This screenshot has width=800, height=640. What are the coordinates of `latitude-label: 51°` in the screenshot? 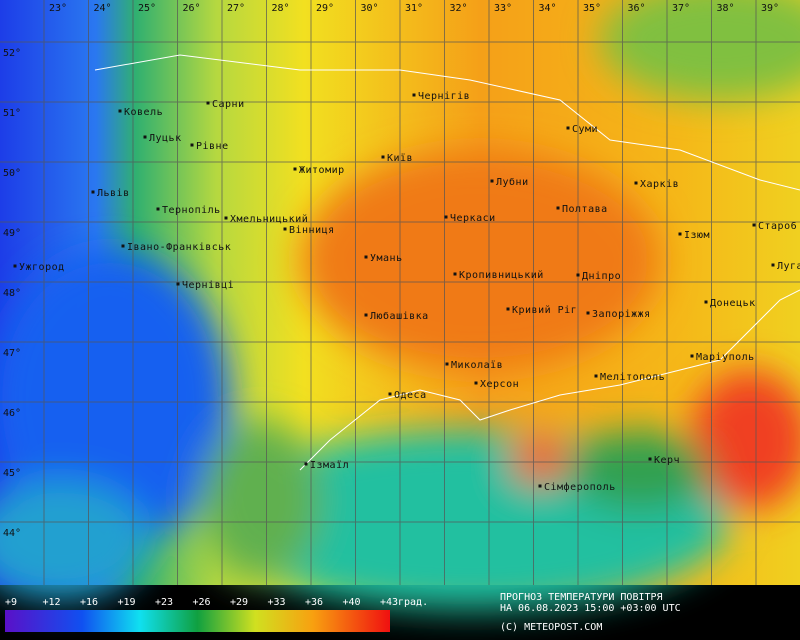 It's located at (12, 113).